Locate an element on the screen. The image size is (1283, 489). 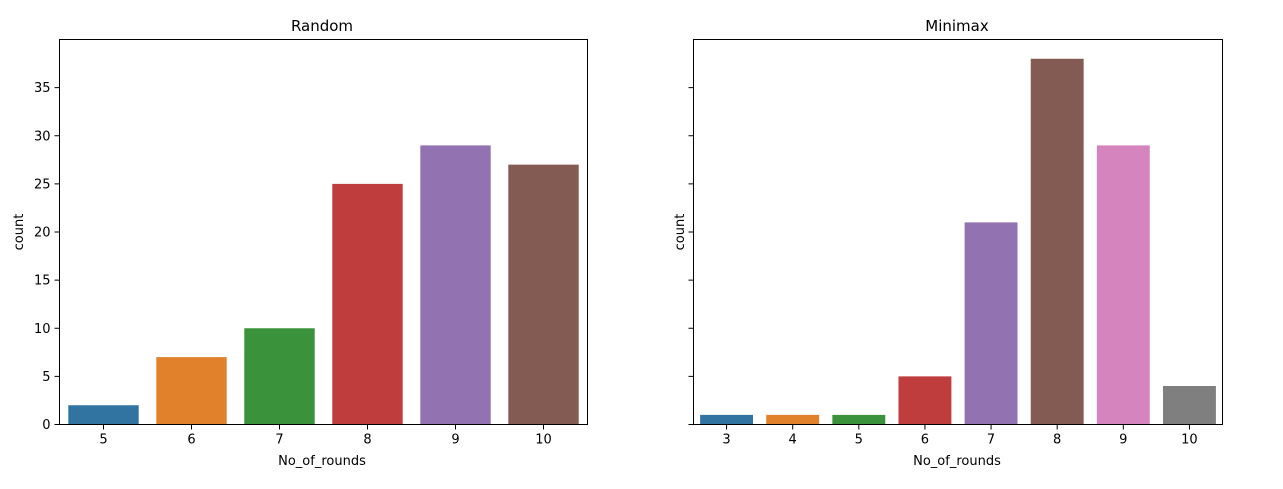
y-tick-label: 10 is located at coordinates (42, 329).